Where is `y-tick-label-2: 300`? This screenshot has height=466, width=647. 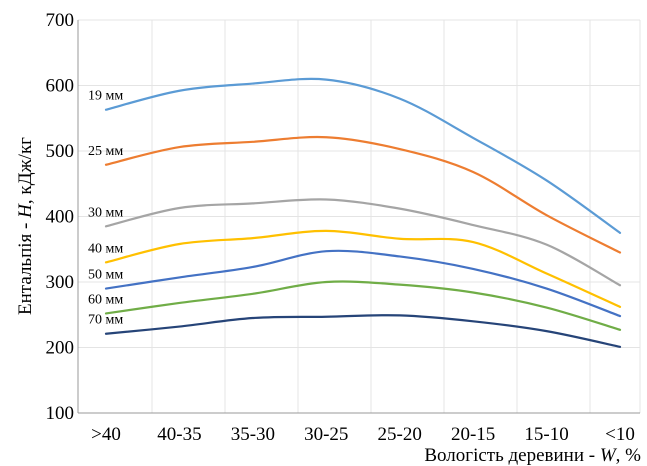
y-tick-label-2: 300 is located at coordinates (60, 282).